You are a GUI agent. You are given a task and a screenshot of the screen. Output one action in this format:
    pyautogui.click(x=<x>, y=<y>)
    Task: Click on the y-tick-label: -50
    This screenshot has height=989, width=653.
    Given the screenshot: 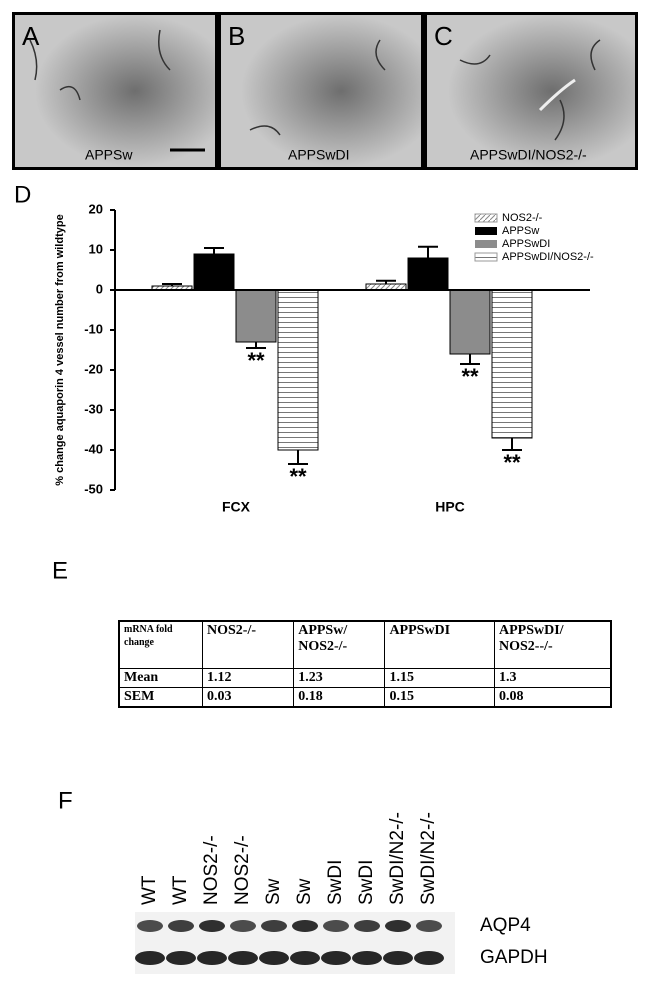 What is the action you would take?
    pyautogui.click(x=93, y=488)
    